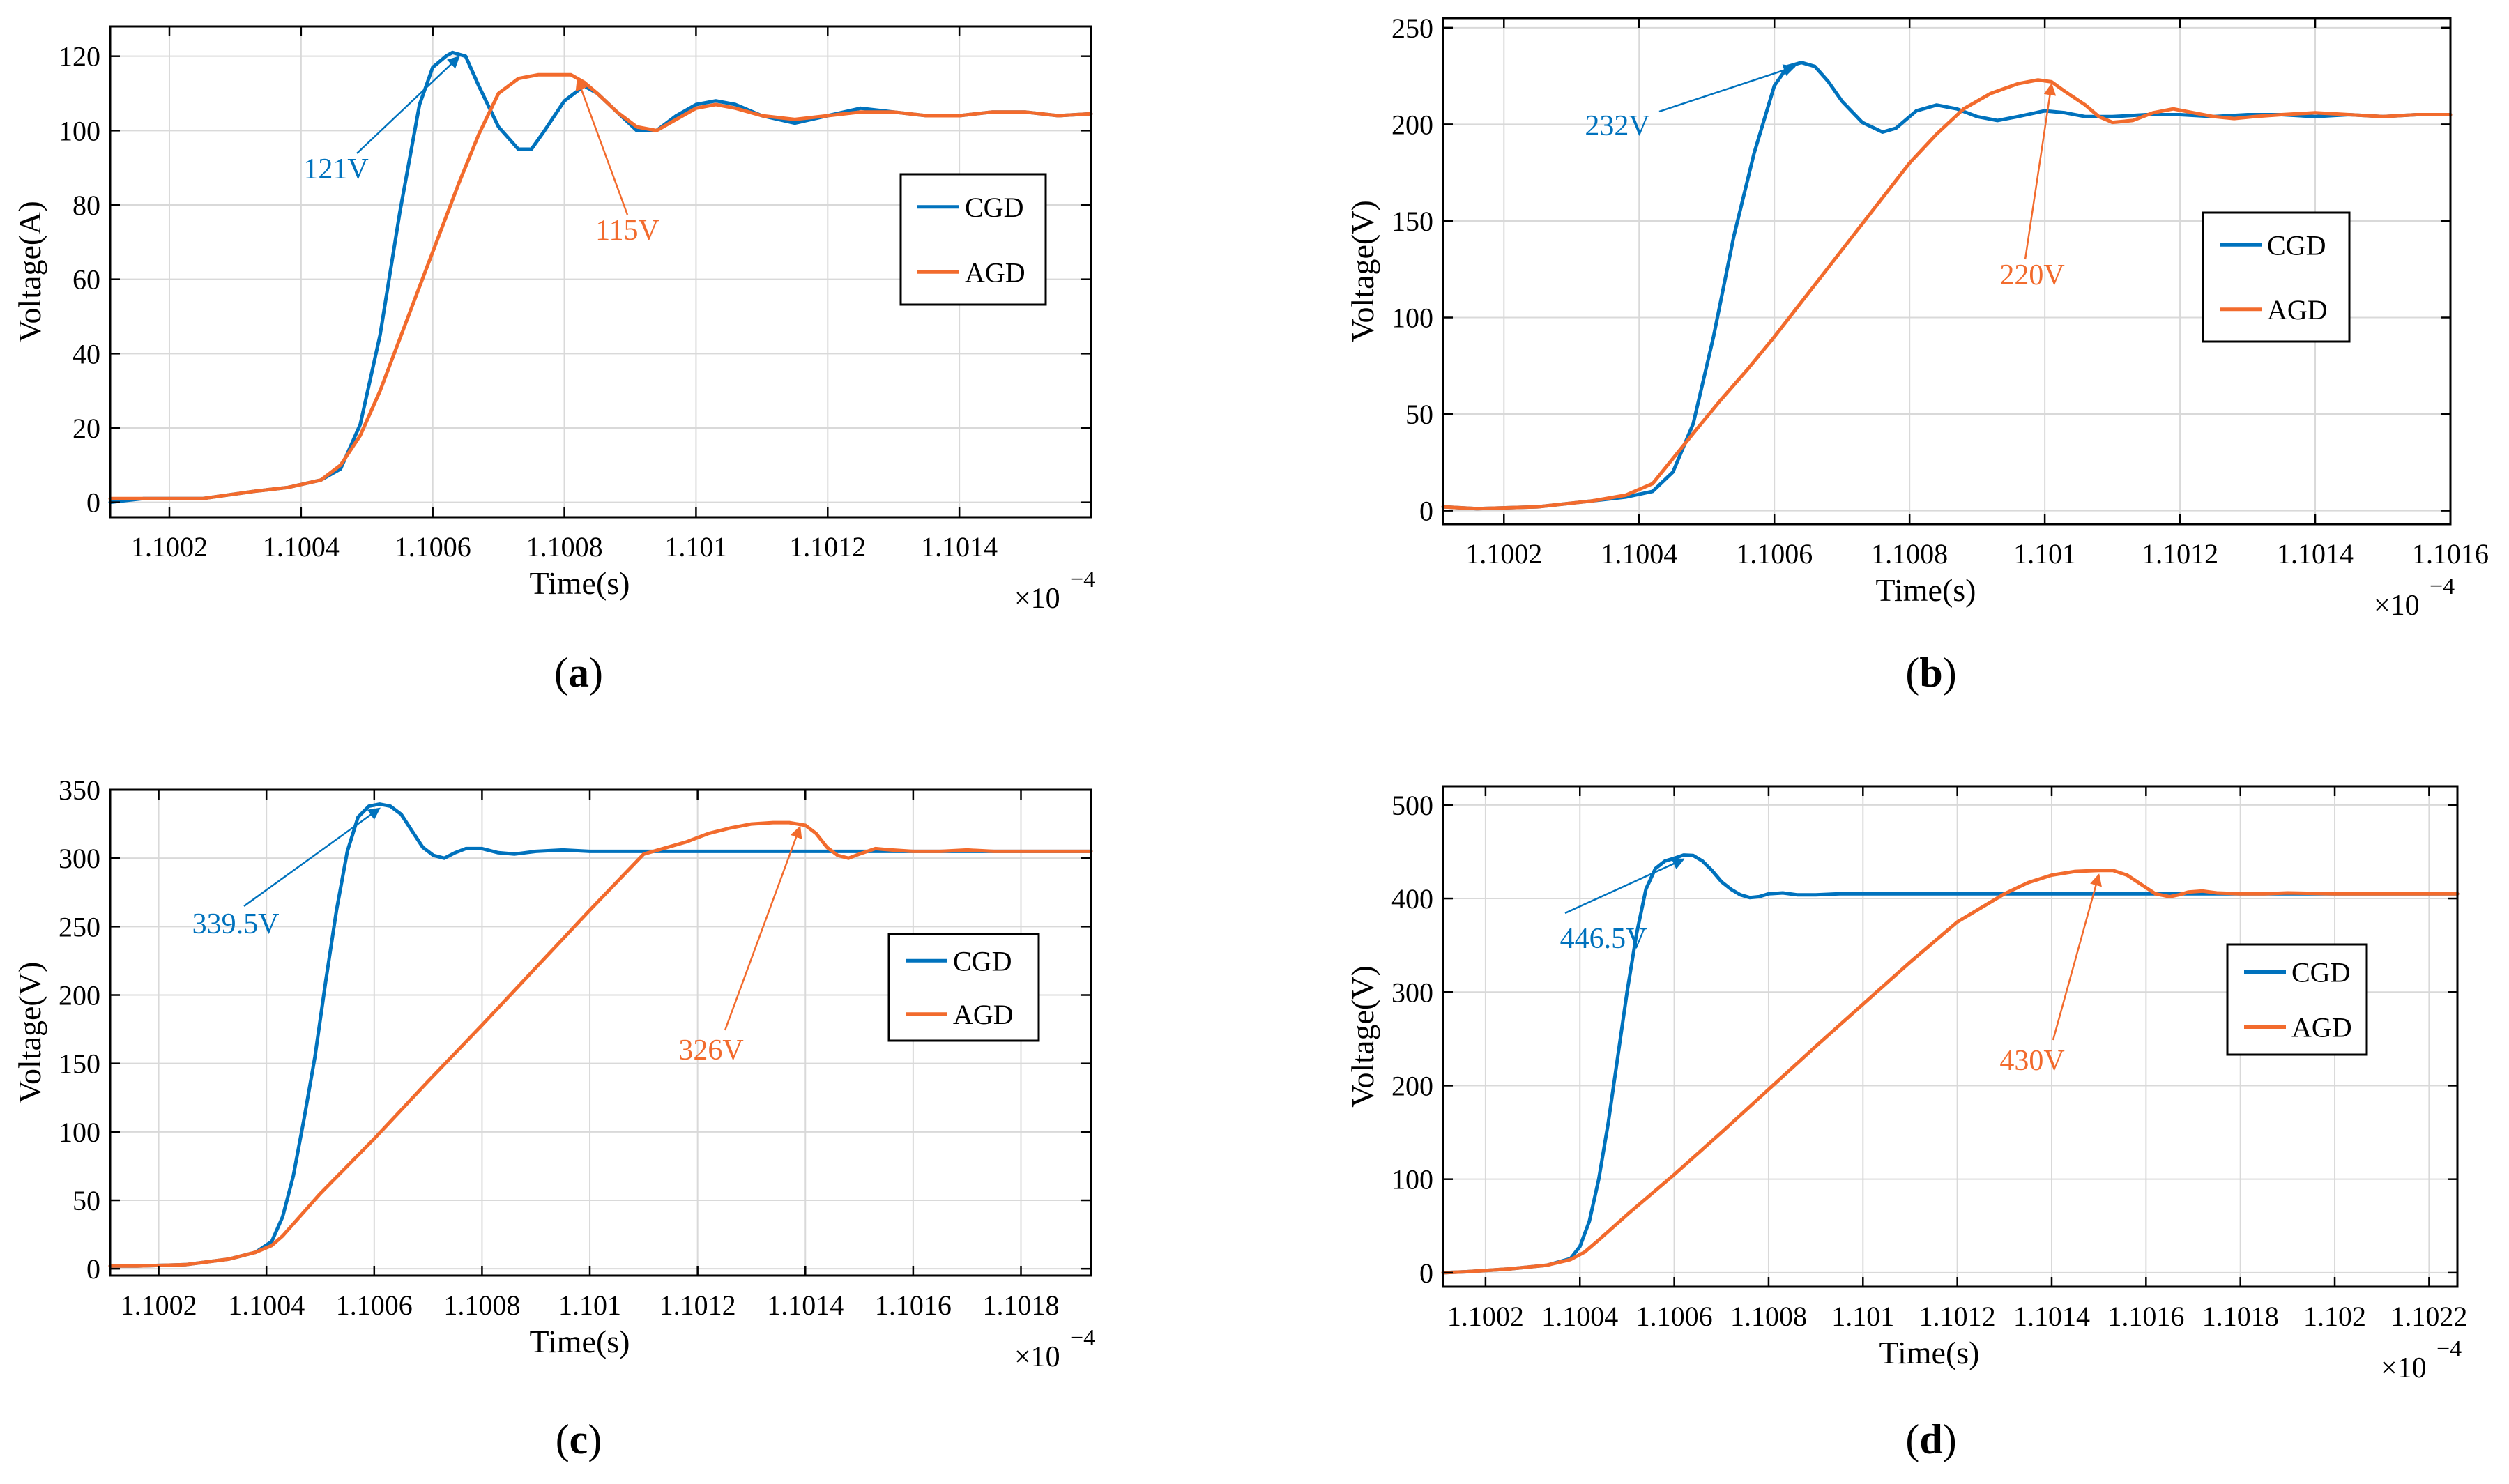  What do you see at coordinates (336, 169) in the screenshot?
I see `annotation-label: 121V` at bounding box center [336, 169].